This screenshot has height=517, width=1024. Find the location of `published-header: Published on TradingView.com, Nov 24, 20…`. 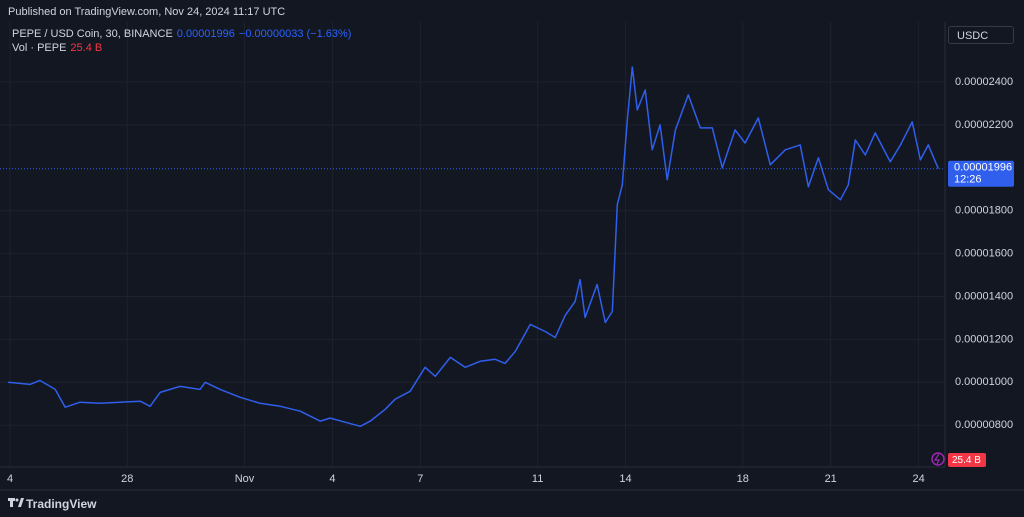

published-header: Published on TradingView.com, Nov 24, 20… is located at coordinates (147, 12).